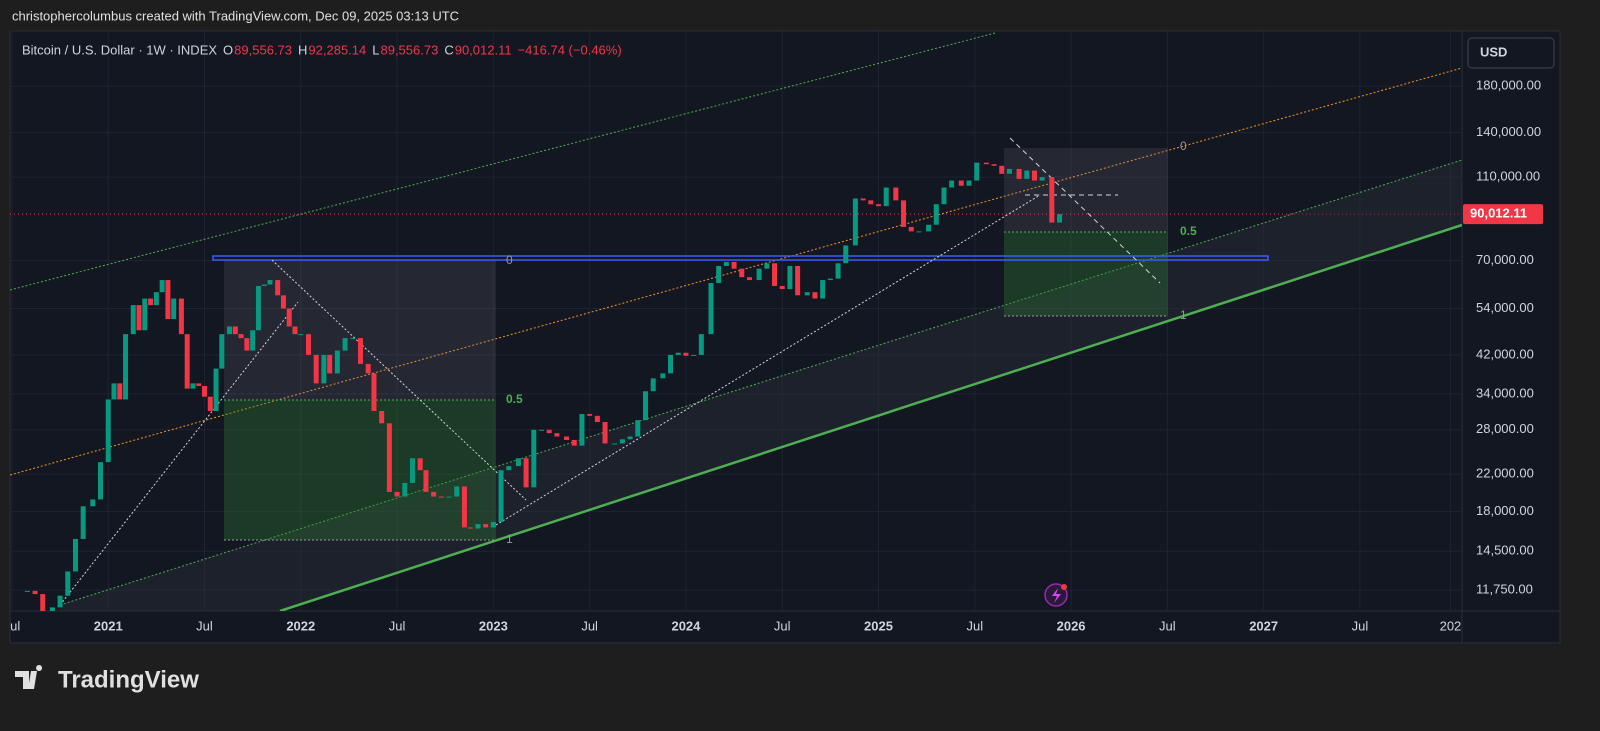 The height and width of the screenshot is (731, 1600). I want to click on y-tick-label: 22,000.00, so click(1505, 473).